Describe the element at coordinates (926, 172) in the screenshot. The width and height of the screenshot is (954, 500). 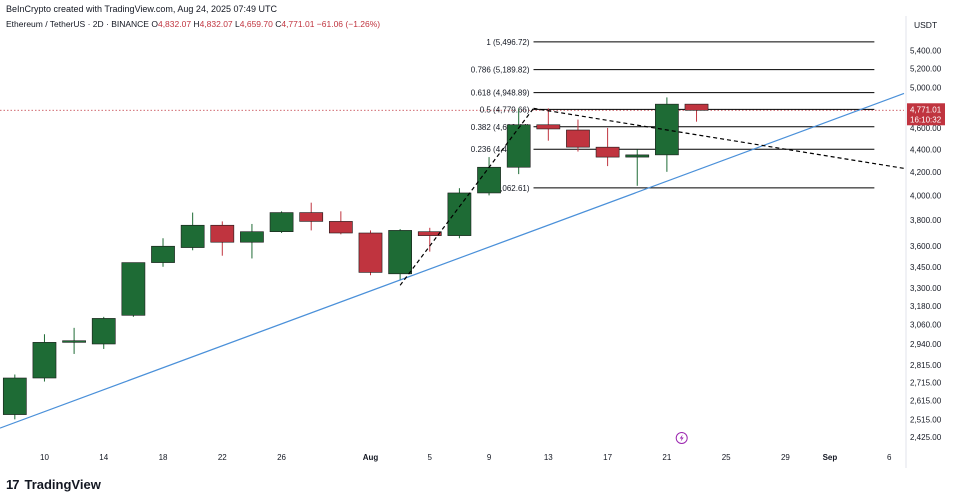
I see `y-tick-label: 4,200.00` at that location.